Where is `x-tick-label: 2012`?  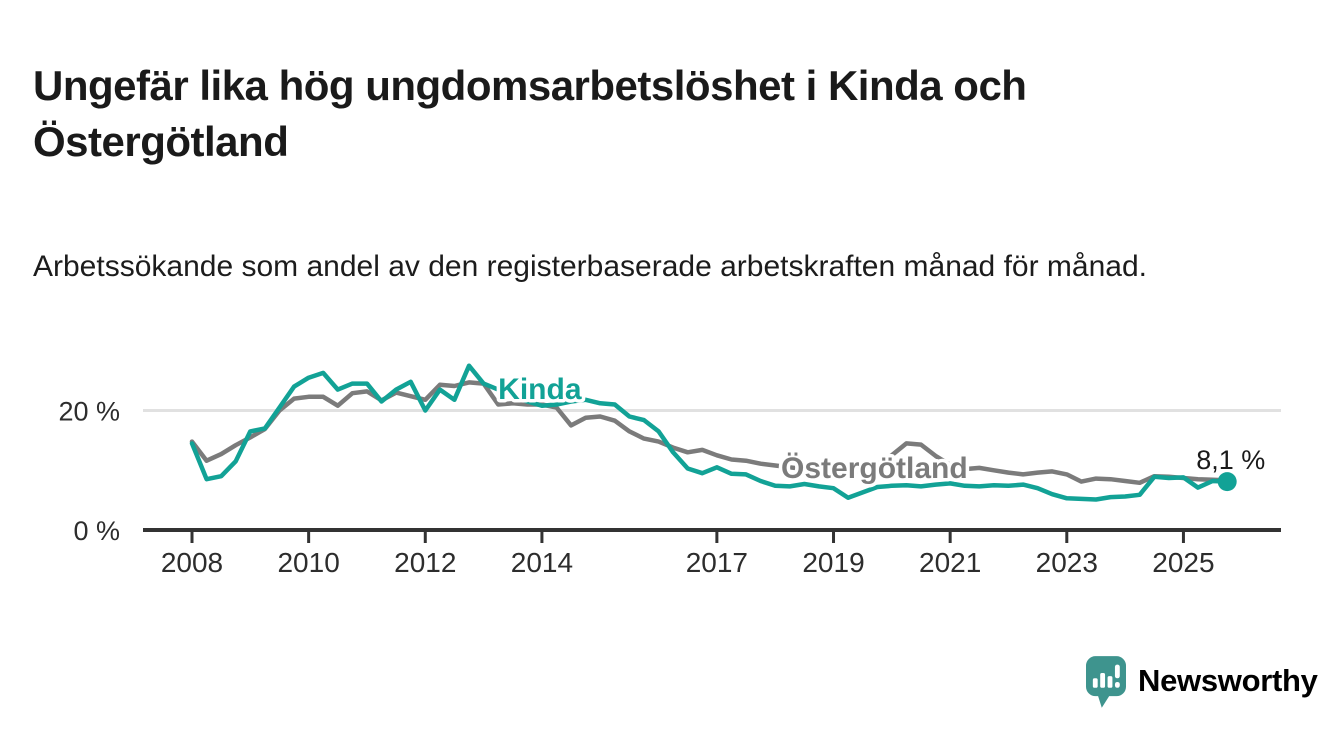 x-tick-label: 2012 is located at coordinates (425, 562).